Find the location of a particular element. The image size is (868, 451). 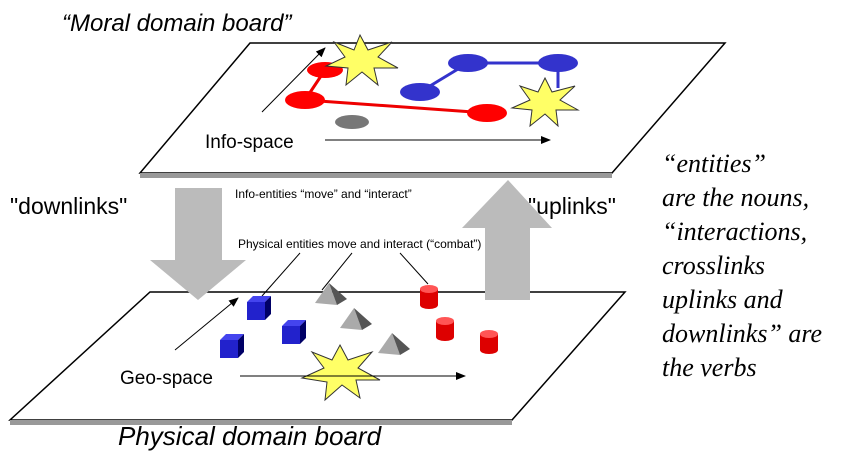

bottom-title: Physical domain board is located at coordinates (250, 436).